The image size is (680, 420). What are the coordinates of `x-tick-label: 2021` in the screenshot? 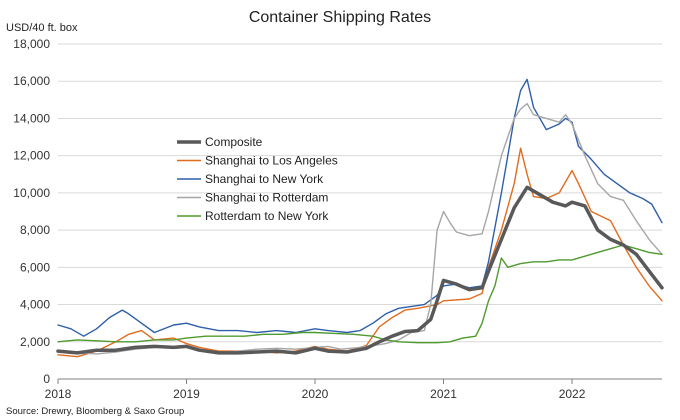 It's located at (443, 394).